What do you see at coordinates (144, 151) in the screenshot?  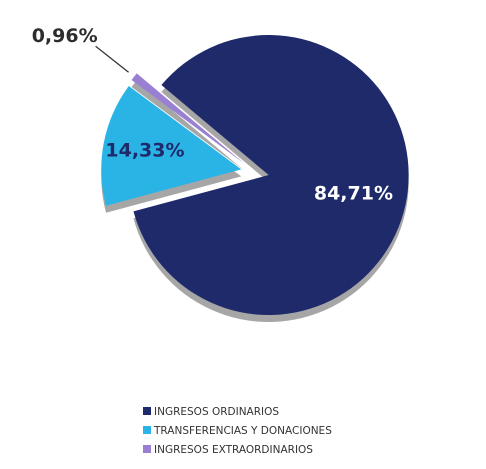 I see `value-label: 14,33%` at bounding box center [144, 151].